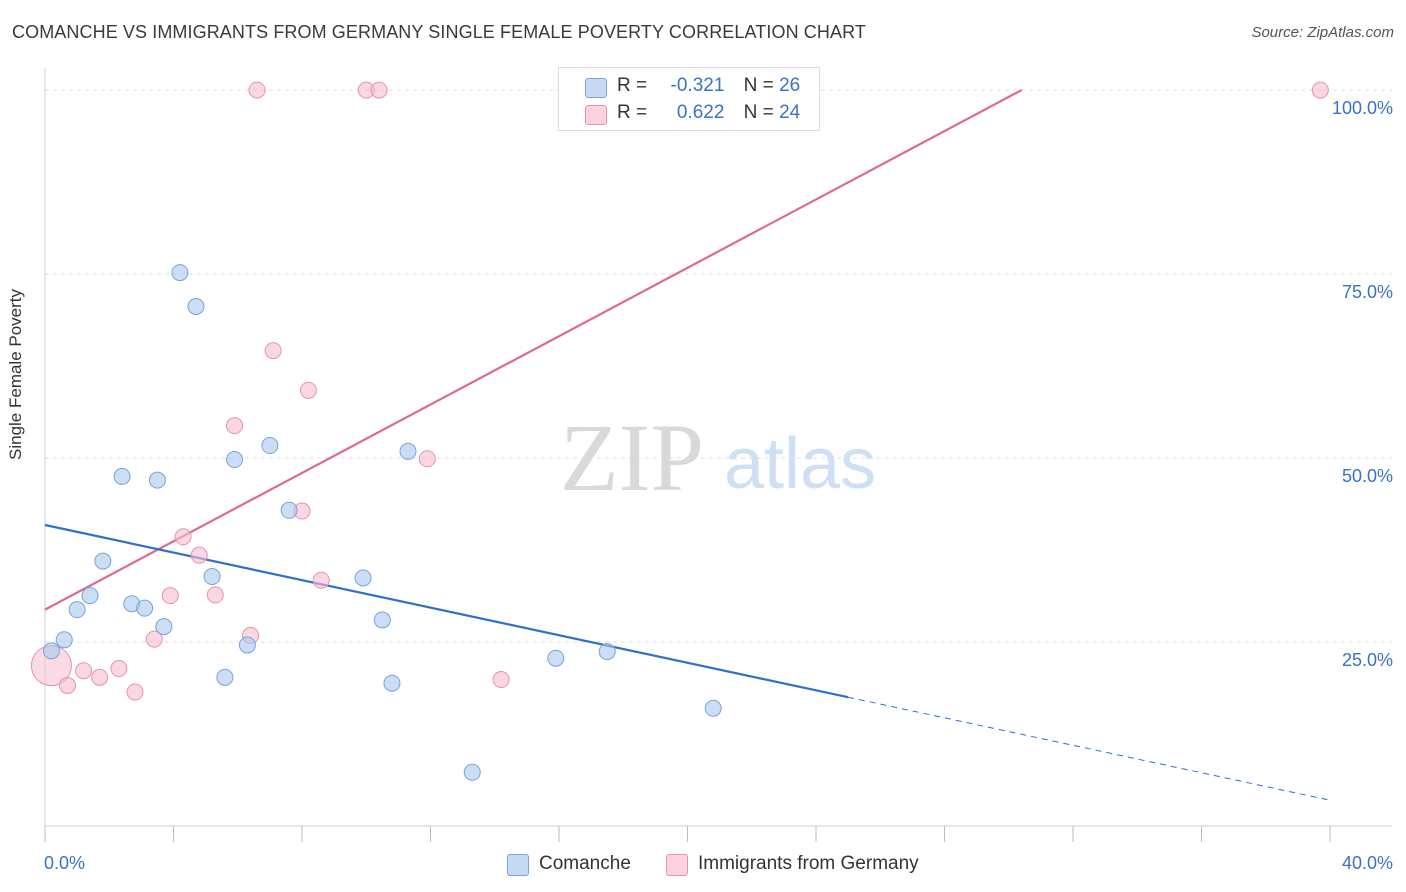 The height and width of the screenshot is (892, 1406). Describe the element at coordinates (1367, 660) in the screenshot. I see `y-tick-label: 25.0%` at that location.